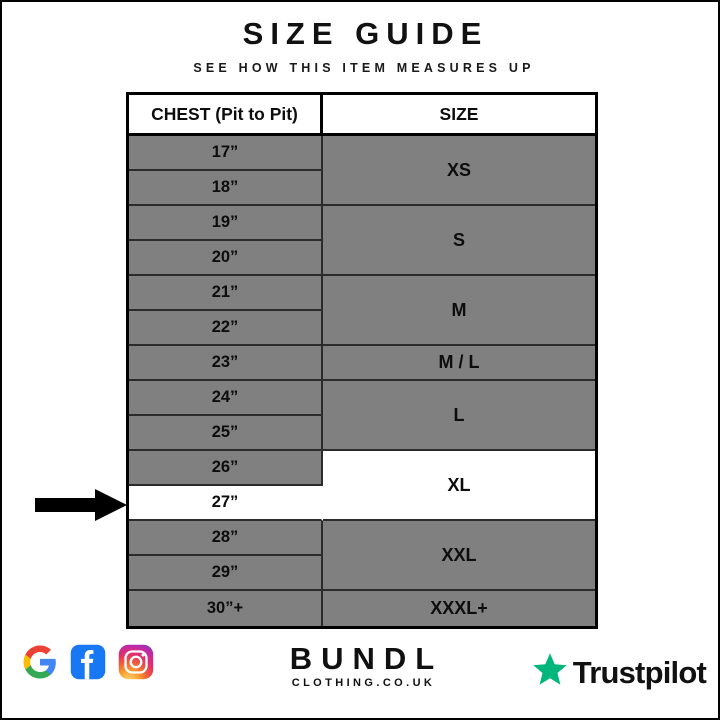 Image resolution: width=720 pixels, height=720 pixels. I want to click on size-cell: XXL, so click(459, 556).